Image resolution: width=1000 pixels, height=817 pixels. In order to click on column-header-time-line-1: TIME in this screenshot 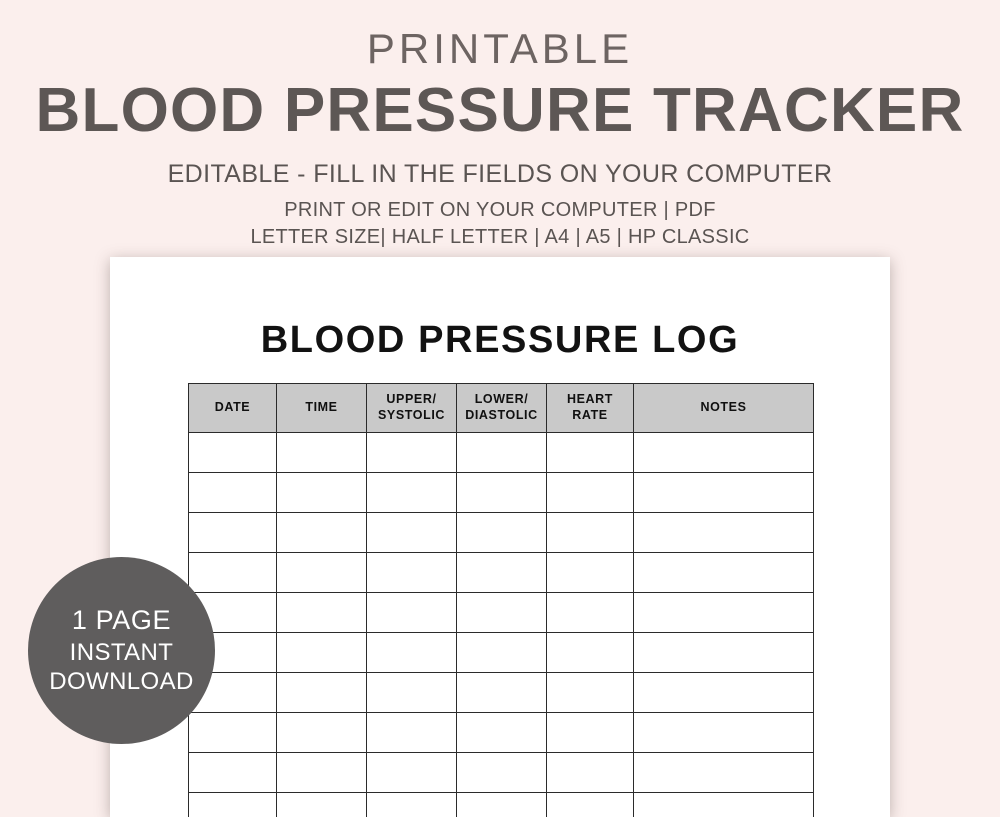, I will do `click(321, 407)`.